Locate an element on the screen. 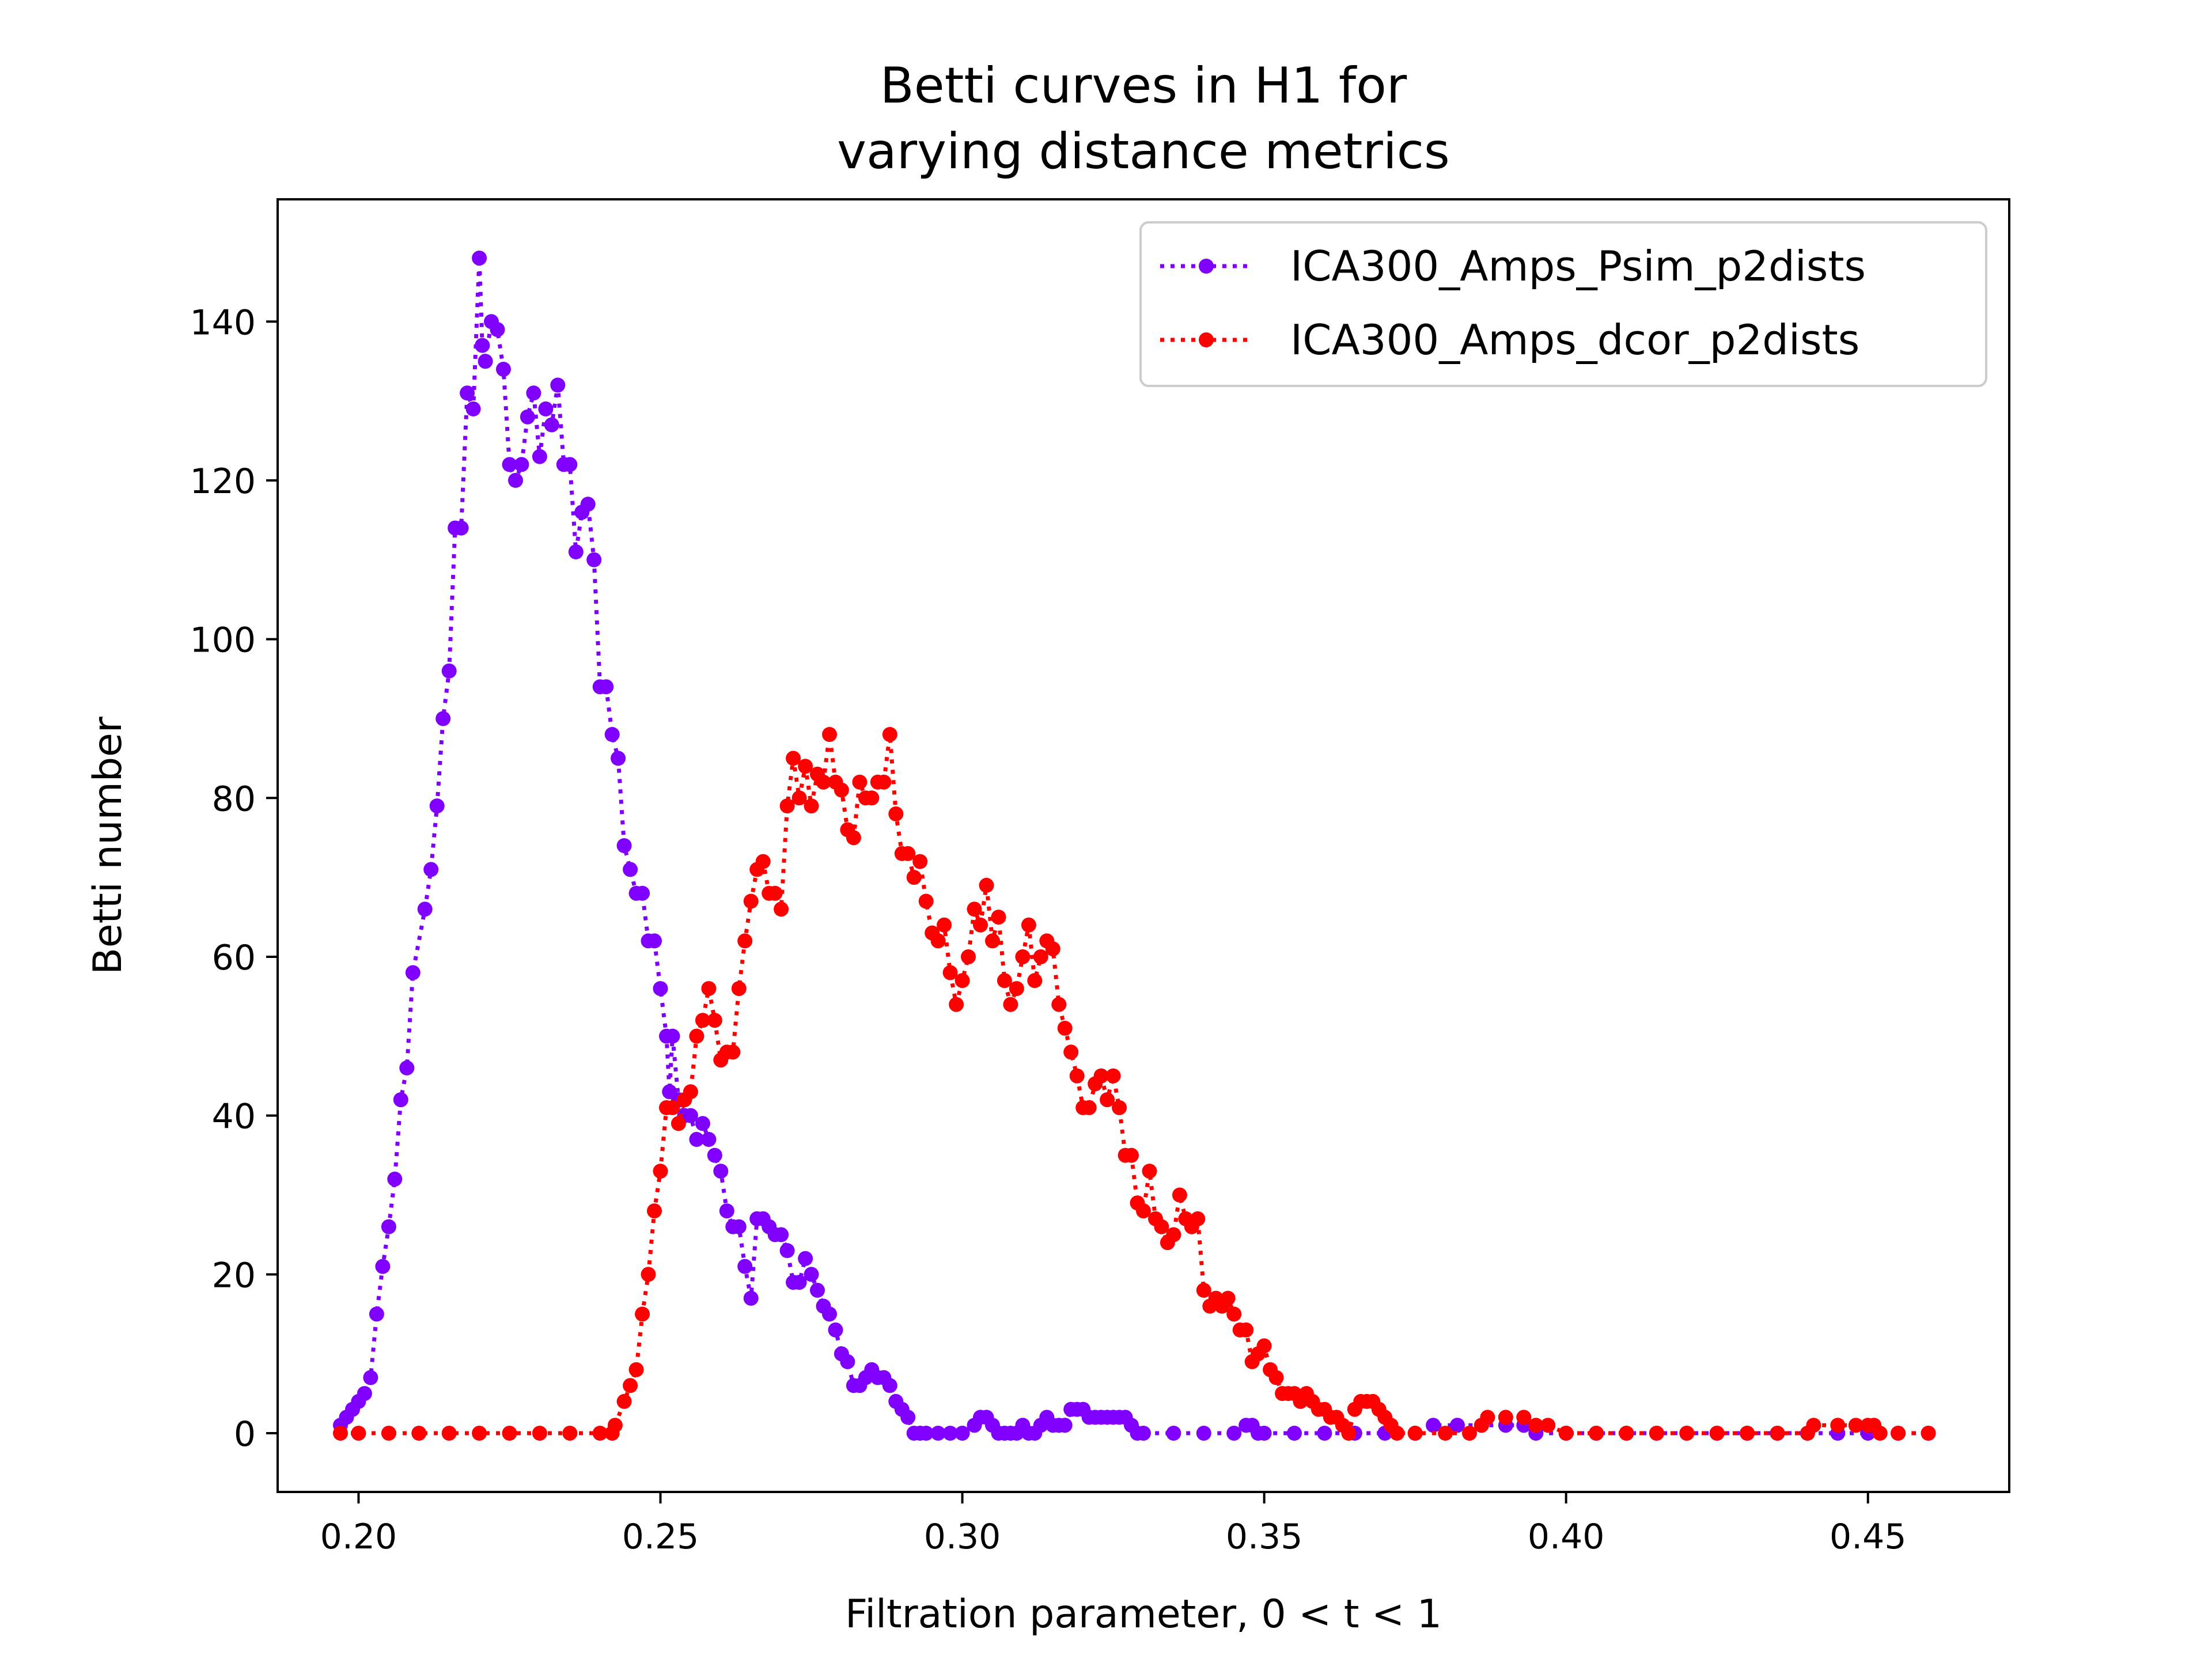  y-axis-label: Betti number is located at coordinates (108, 846).